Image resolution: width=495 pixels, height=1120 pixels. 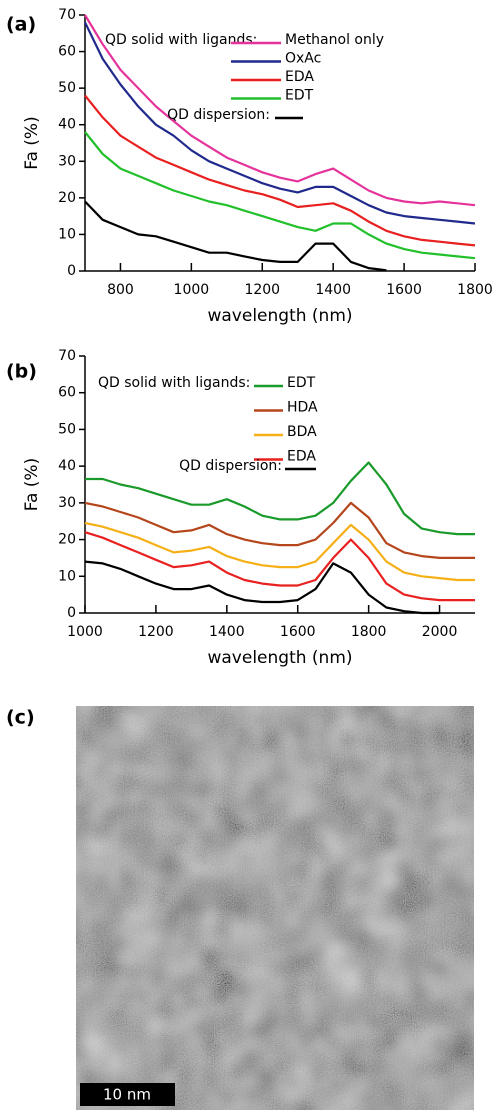 I want to click on panel-label: (a), so click(x=21, y=25).